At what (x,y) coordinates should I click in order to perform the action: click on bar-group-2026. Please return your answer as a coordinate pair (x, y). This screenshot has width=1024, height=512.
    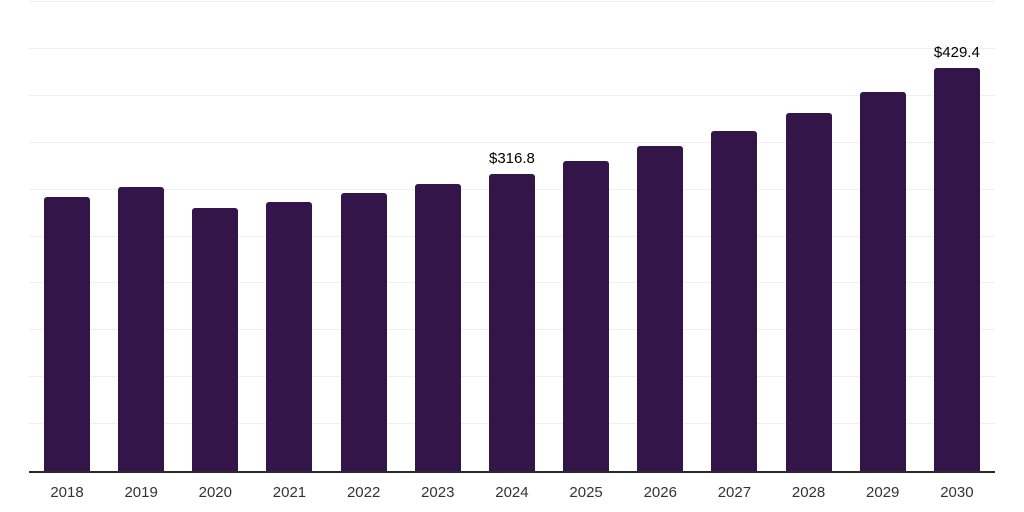
    Looking at the image, I should click on (660, 236).